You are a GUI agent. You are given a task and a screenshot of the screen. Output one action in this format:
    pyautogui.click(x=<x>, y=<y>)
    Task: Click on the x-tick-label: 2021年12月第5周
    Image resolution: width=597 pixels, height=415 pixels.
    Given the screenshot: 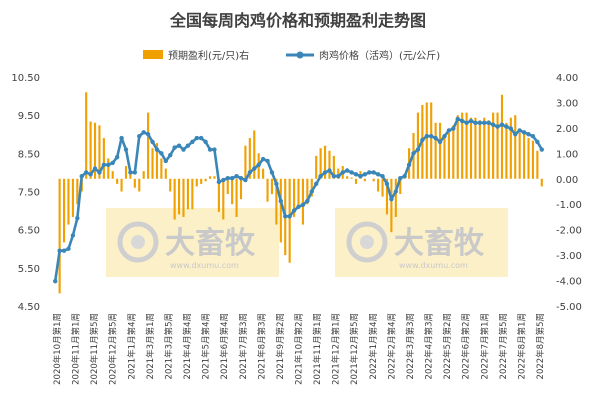 What is the action you would take?
    pyautogui.click(x=354, y=349)
    